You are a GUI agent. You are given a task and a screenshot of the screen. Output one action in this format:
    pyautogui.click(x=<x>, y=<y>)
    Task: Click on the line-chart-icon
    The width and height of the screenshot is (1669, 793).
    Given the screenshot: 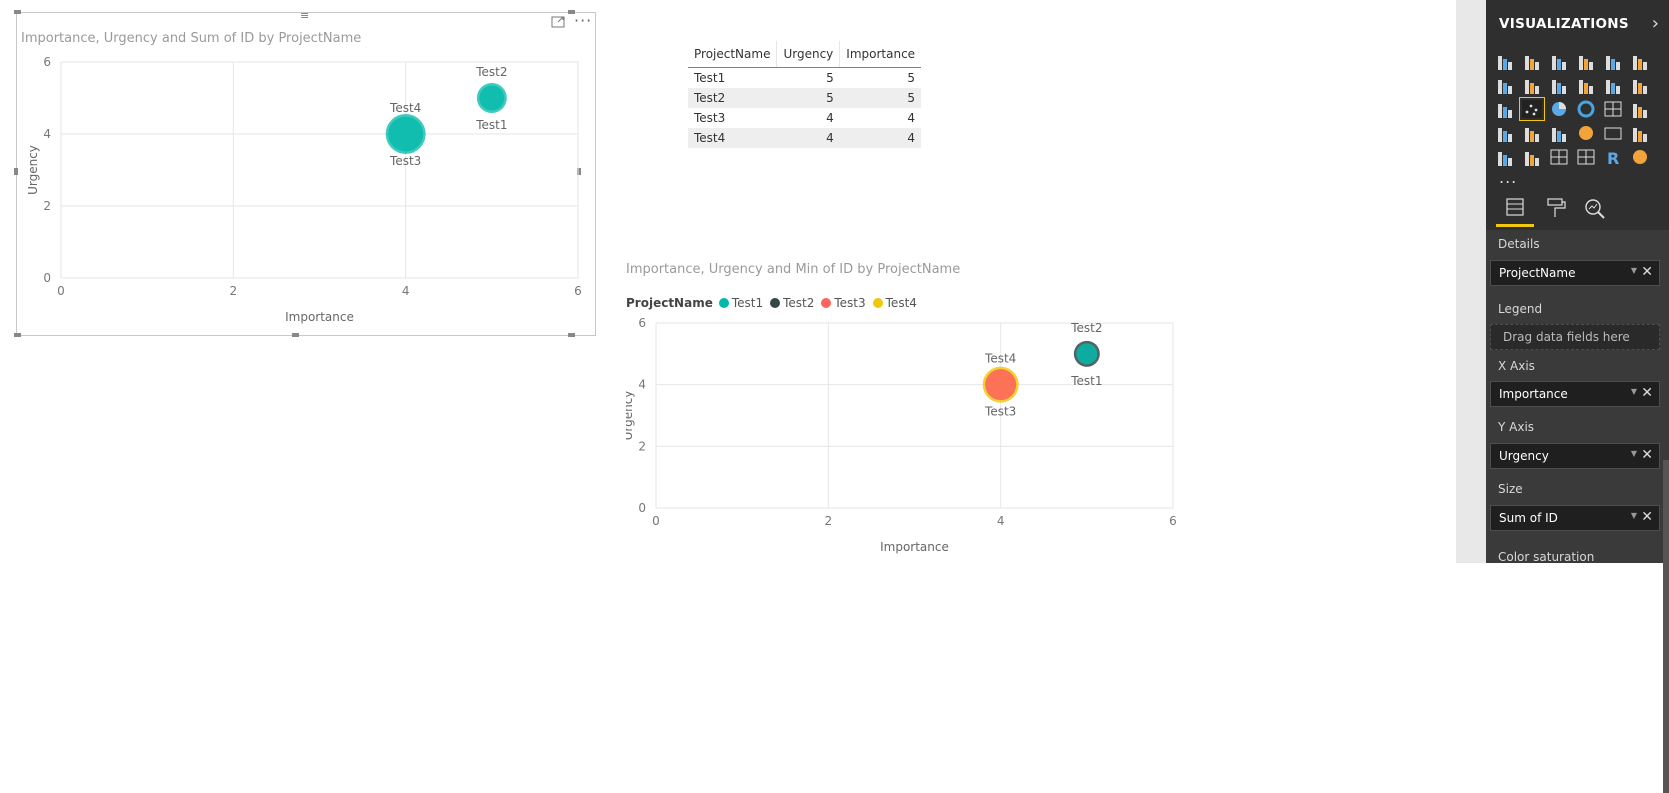 What is the action you would take?
    pyautogui.click(x=1505, y=85)
    